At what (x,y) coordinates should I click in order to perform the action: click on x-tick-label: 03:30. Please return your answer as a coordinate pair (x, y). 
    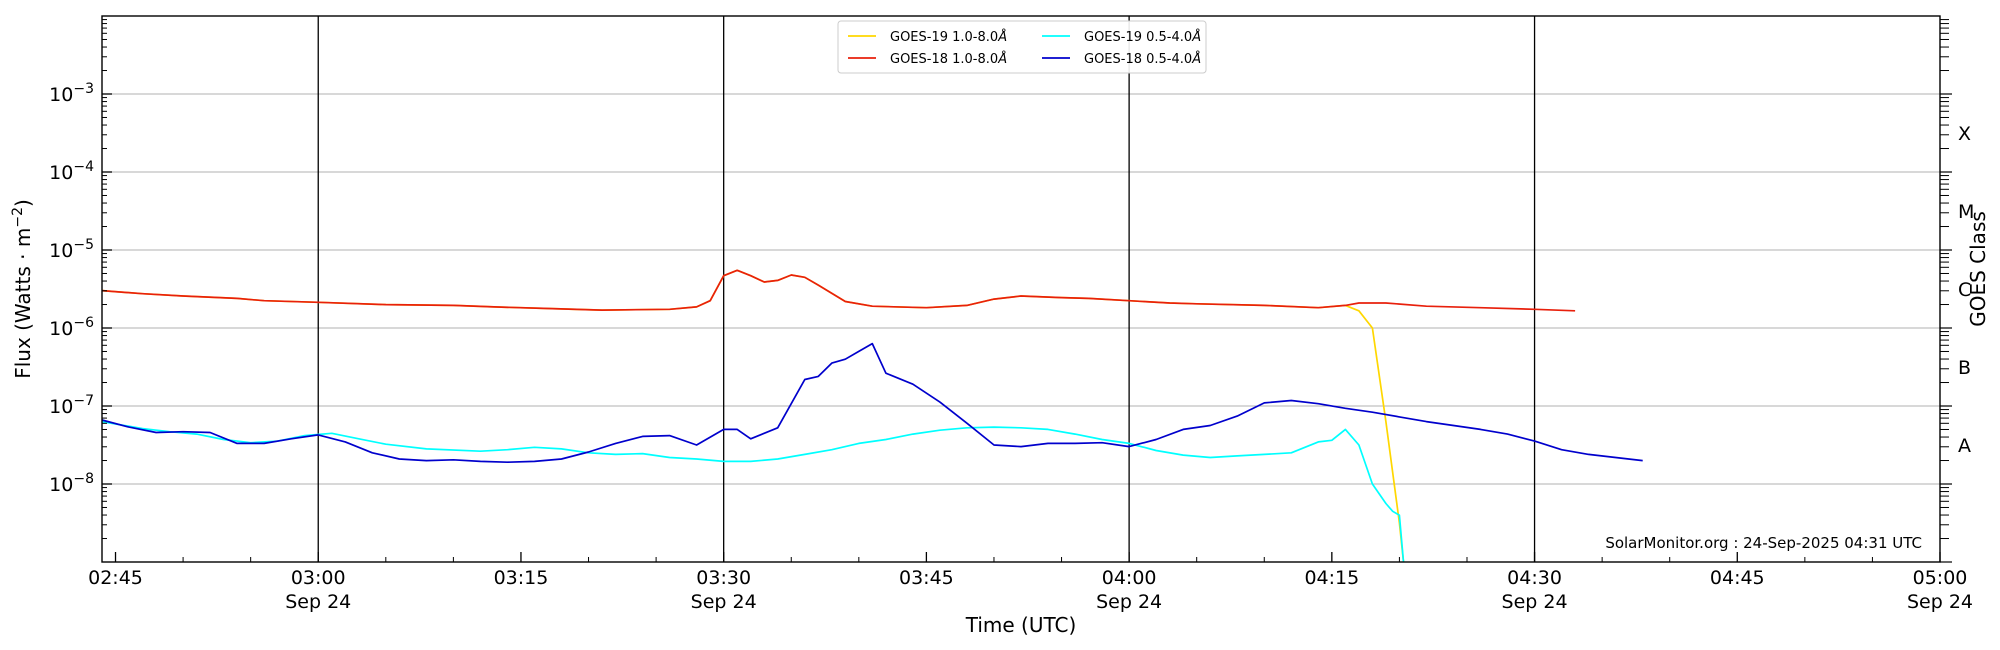
    Looking at the image, I should click on (723, 578).